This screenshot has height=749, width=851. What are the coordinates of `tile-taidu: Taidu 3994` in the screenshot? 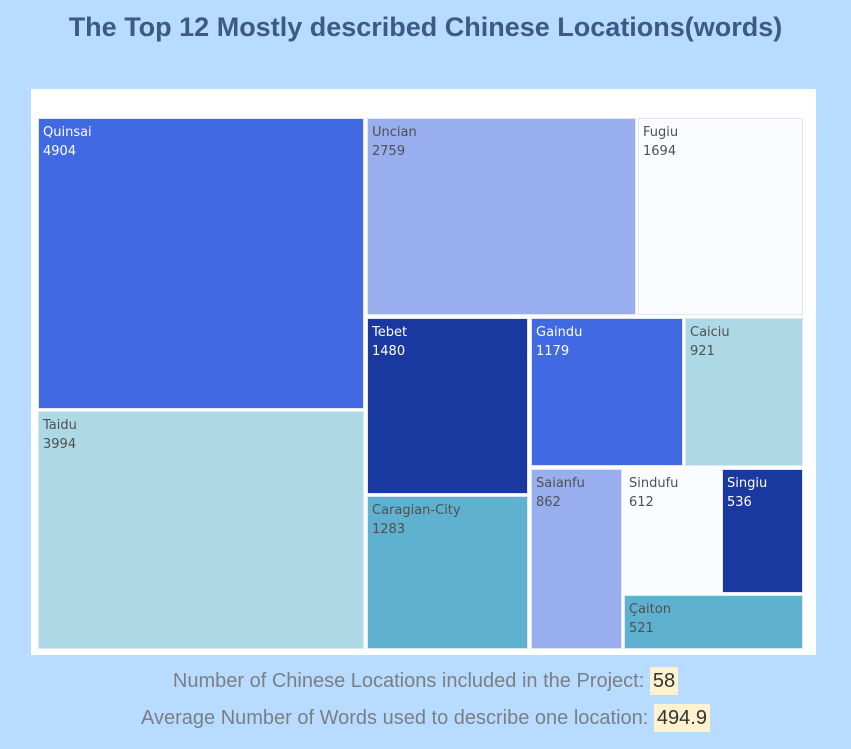 It's located at (201, 530).